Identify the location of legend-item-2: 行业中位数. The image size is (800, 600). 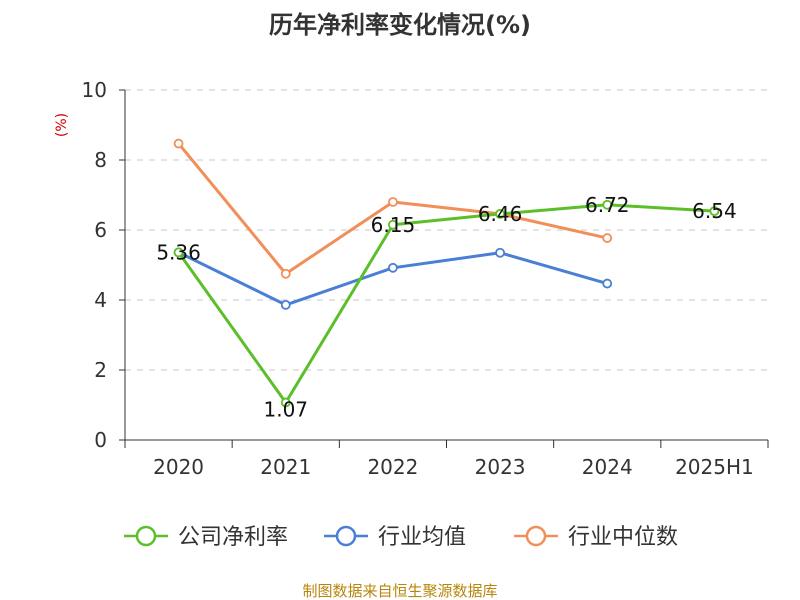
(596, 537).